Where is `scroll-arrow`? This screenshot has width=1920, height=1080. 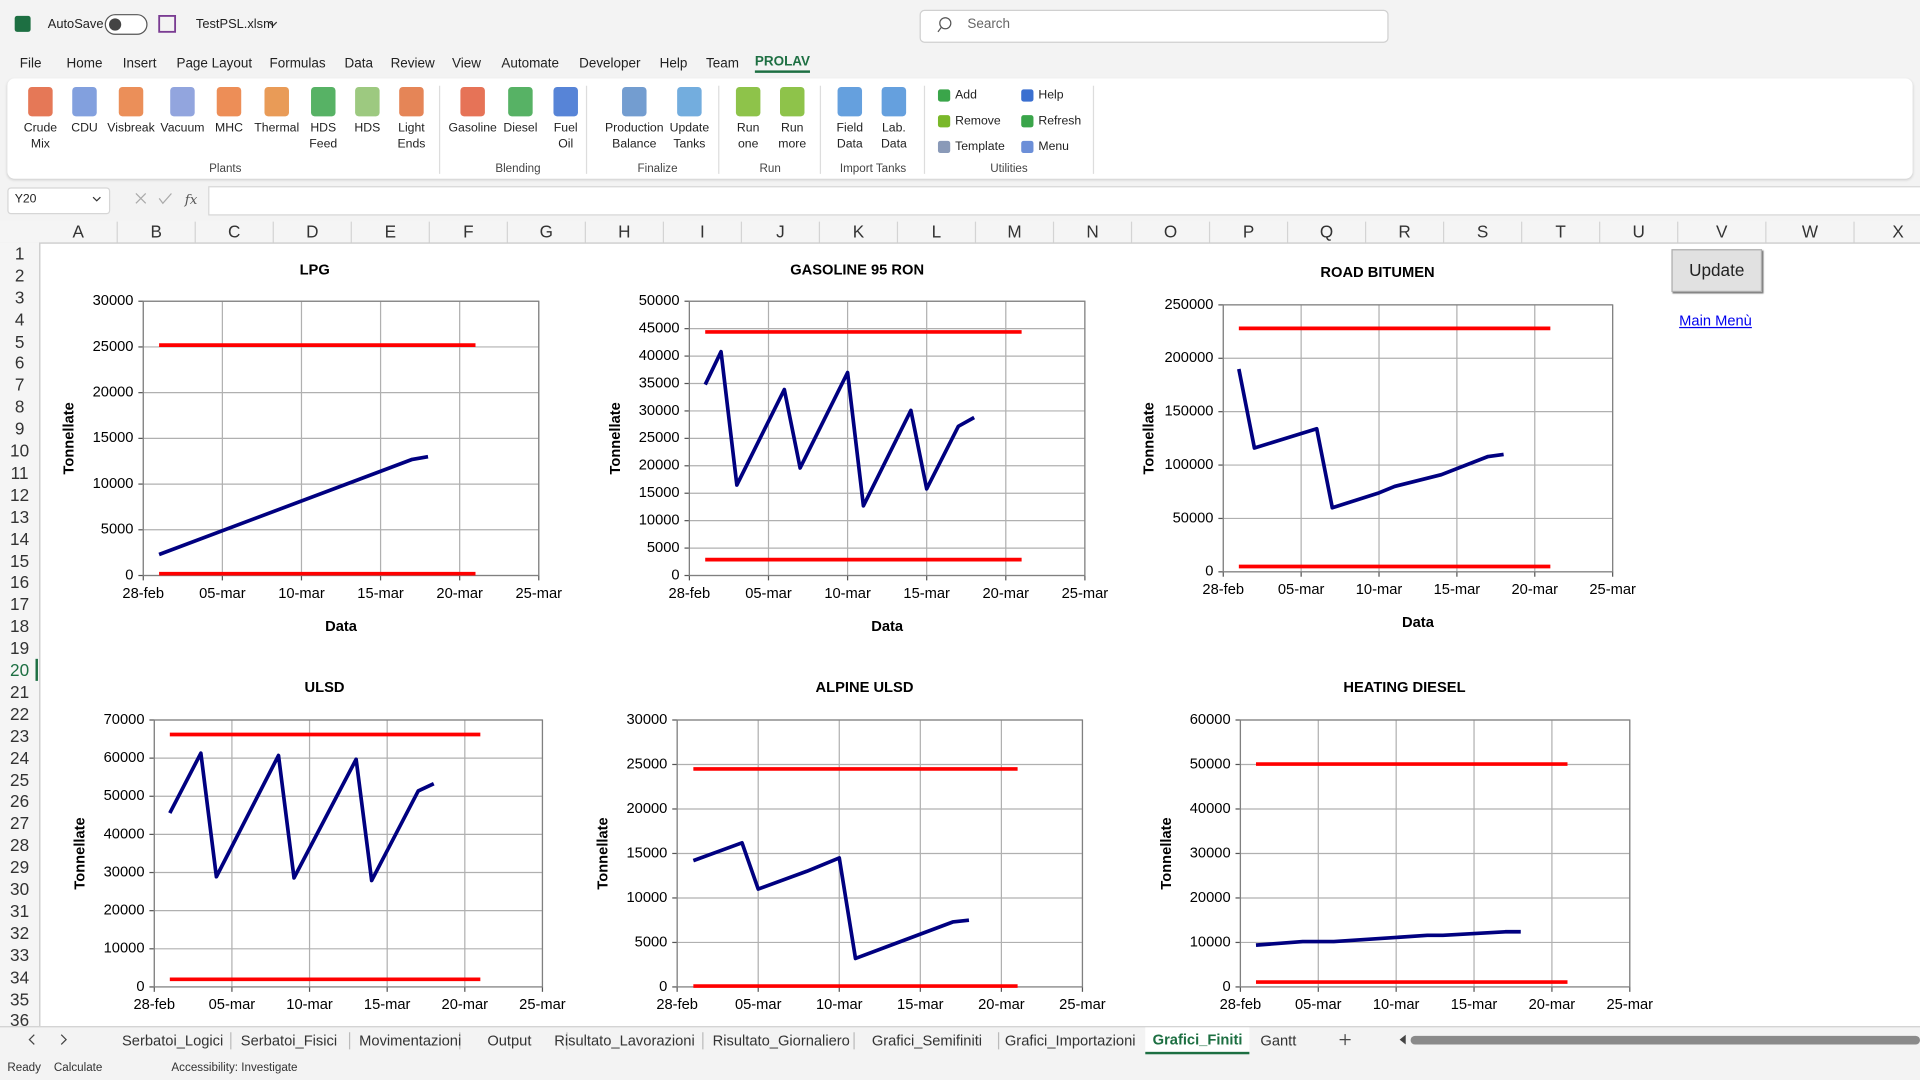 scroll-arrow is located at coordinates (1402, 1039).